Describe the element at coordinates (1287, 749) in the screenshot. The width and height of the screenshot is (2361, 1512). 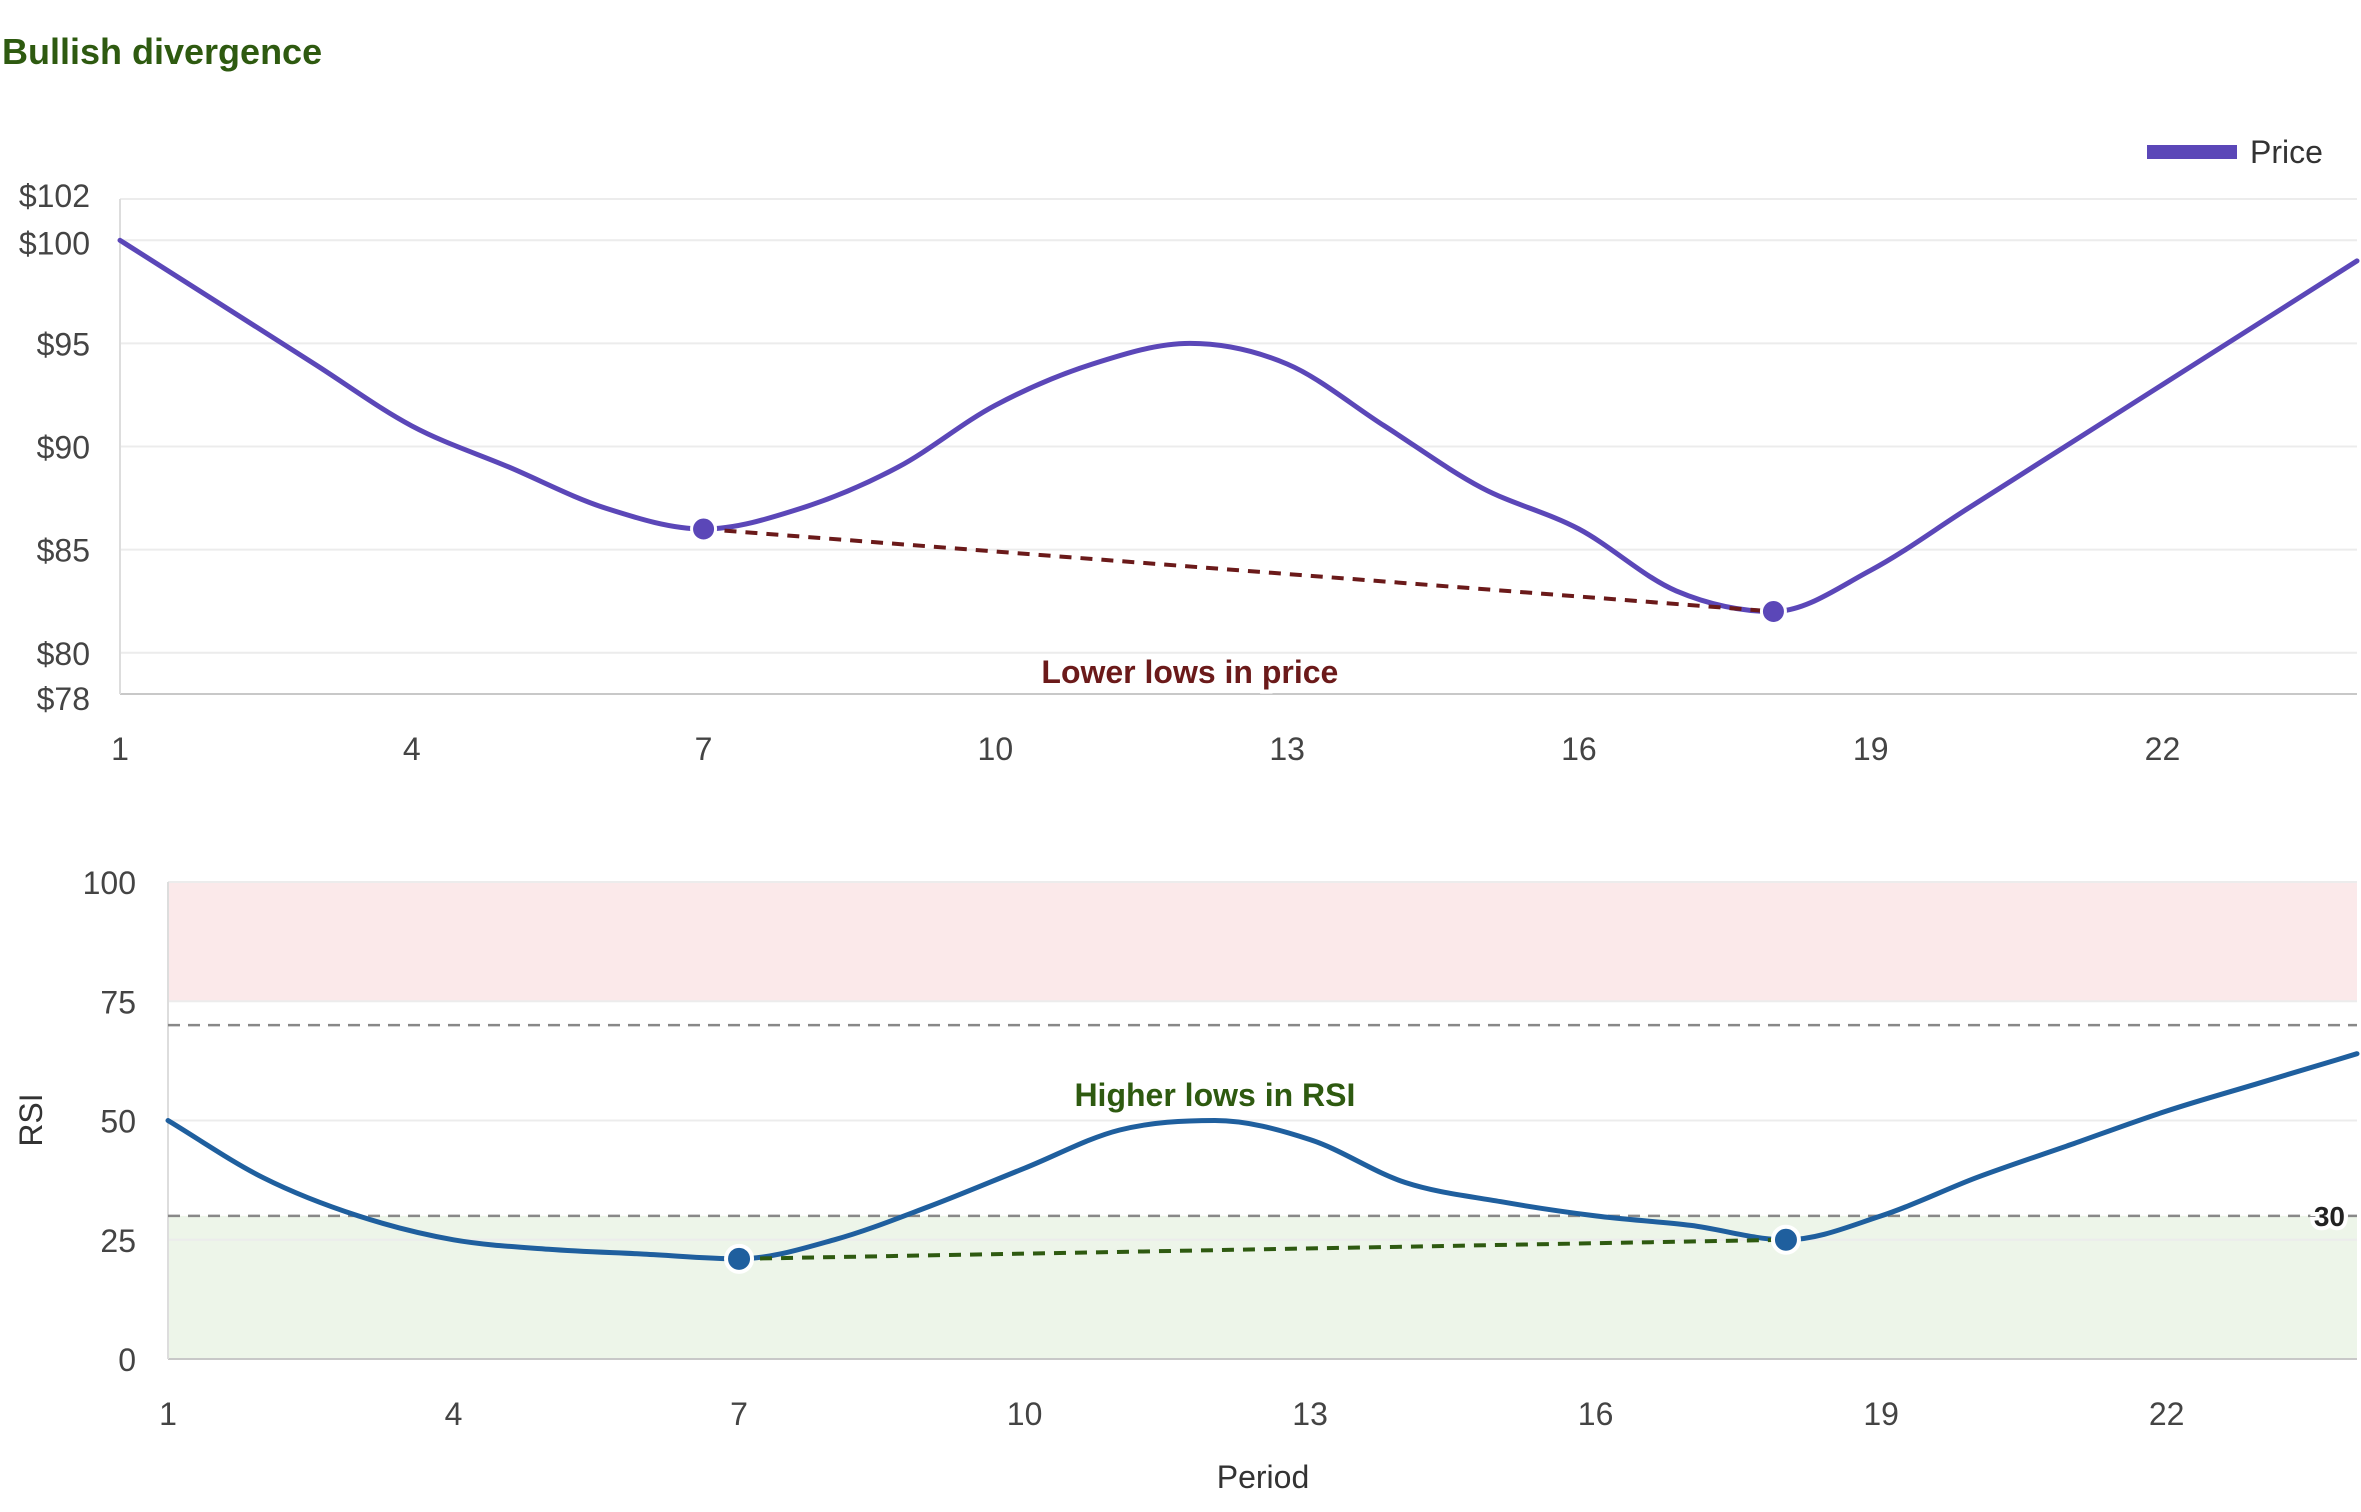
I see `price-x-tick-label: 13` at that location.